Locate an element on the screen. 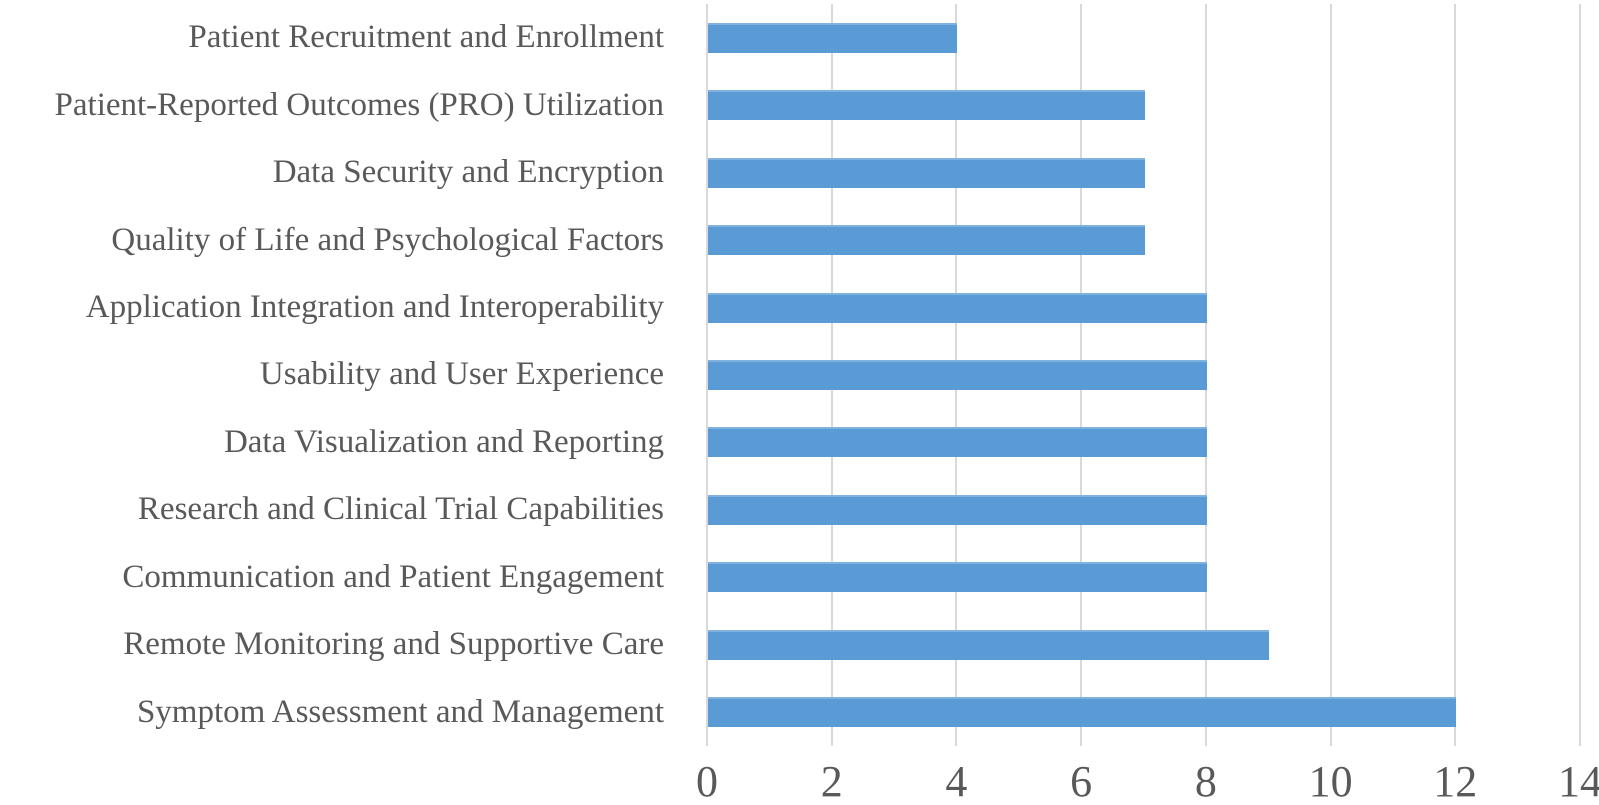 This screenshot has height=805, width=1599. category-label: Patient Recruitment and Enrollment is located at coordinates (426, 37).